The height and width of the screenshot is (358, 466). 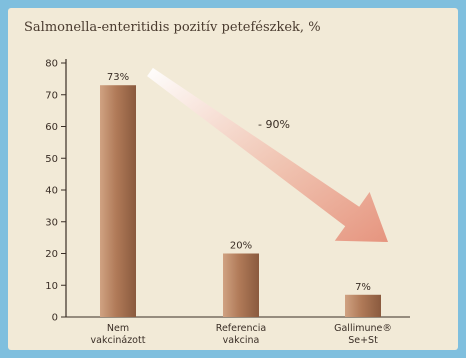 What do you see at coordinates (118, 328) in the screenshot?
I see `category-label: Nem` at bounding box center [118, 328].